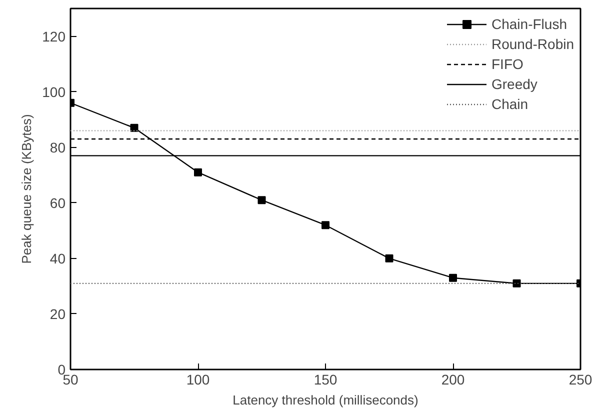 The height and width of the screenshot is (411, 601). Describe the element at coordinates (453, 380) in the screenshot. I see `x-tick-label: 200` at that location.